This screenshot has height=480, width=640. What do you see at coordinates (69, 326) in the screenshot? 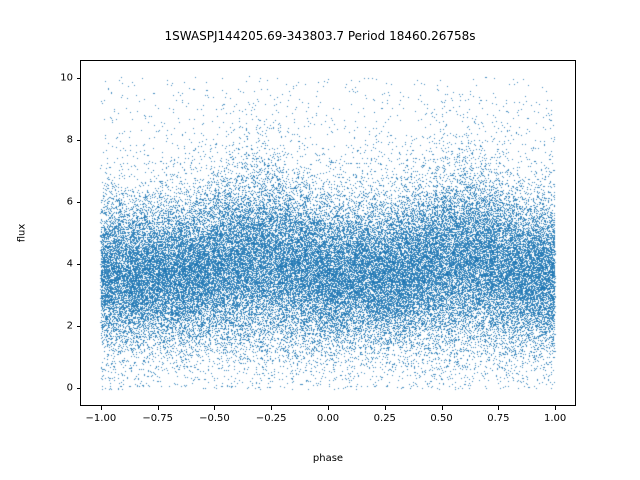
I see `y-tick-label: 2` at bounding box center [69, 326].